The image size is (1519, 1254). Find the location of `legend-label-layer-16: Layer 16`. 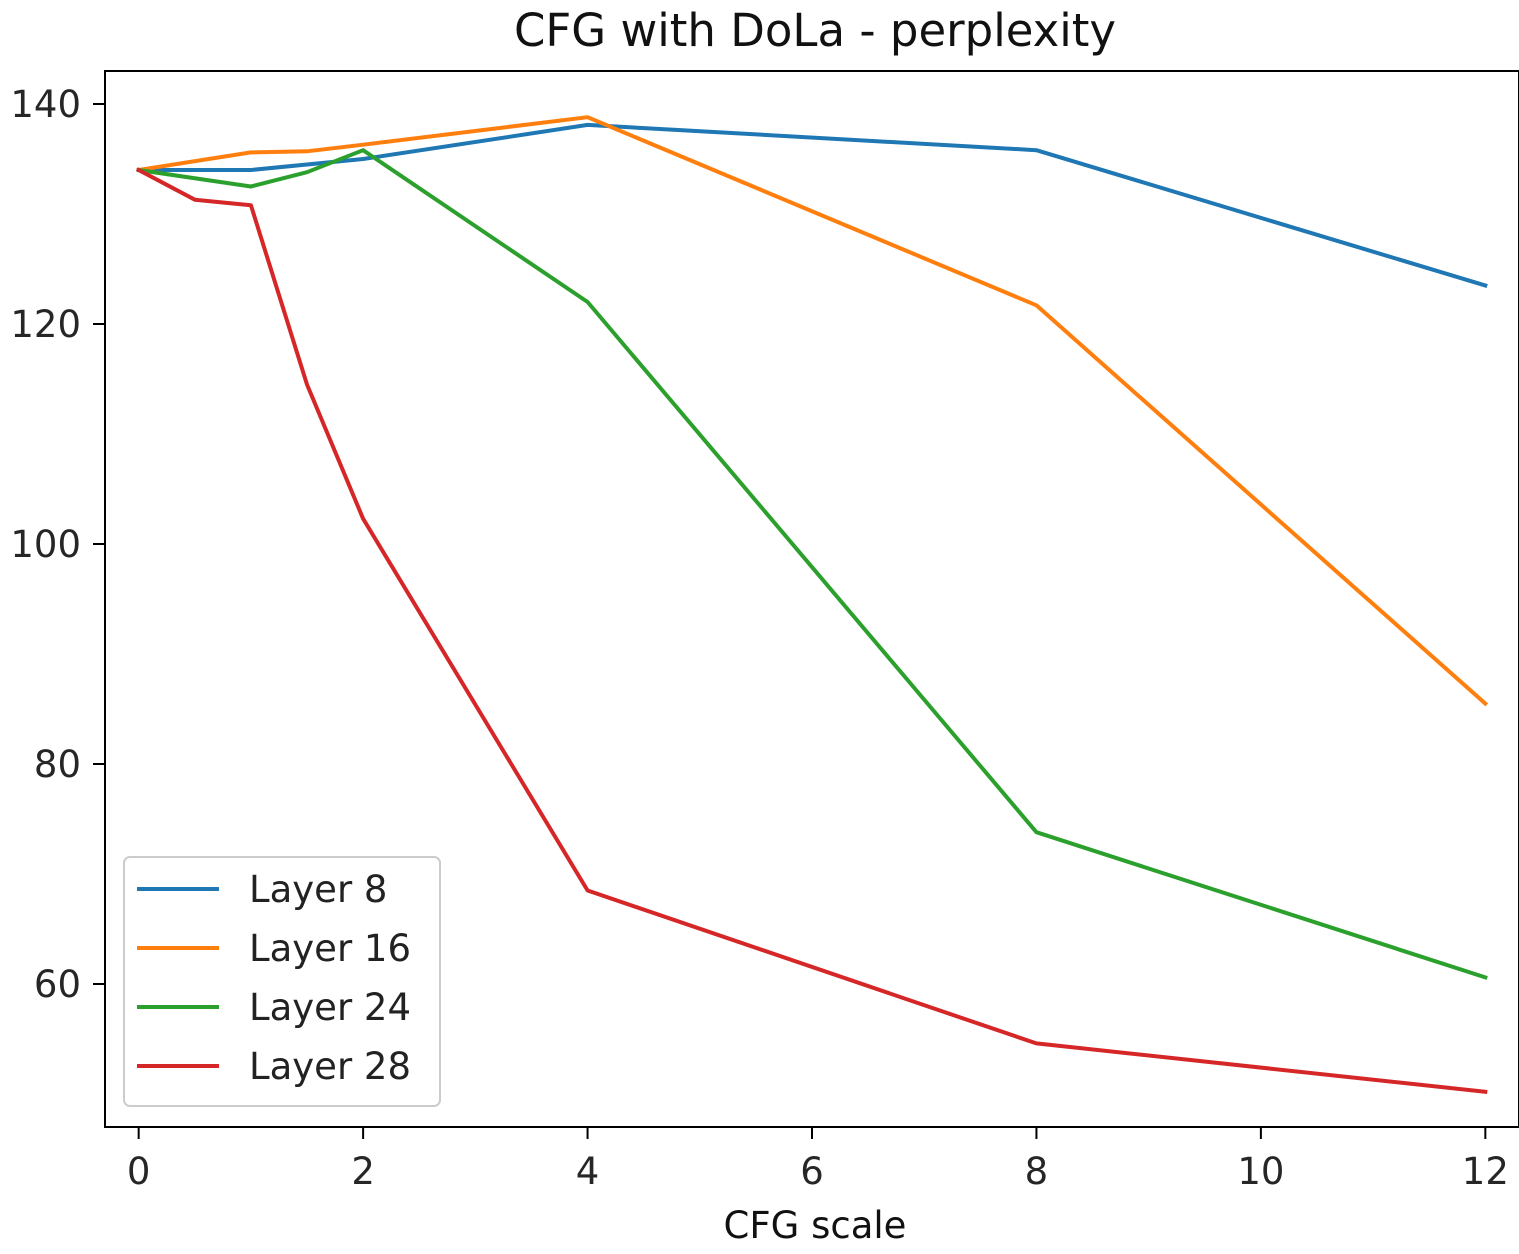

legend-label-layer-16: Layer 16 is located at coordinates (330, 948).